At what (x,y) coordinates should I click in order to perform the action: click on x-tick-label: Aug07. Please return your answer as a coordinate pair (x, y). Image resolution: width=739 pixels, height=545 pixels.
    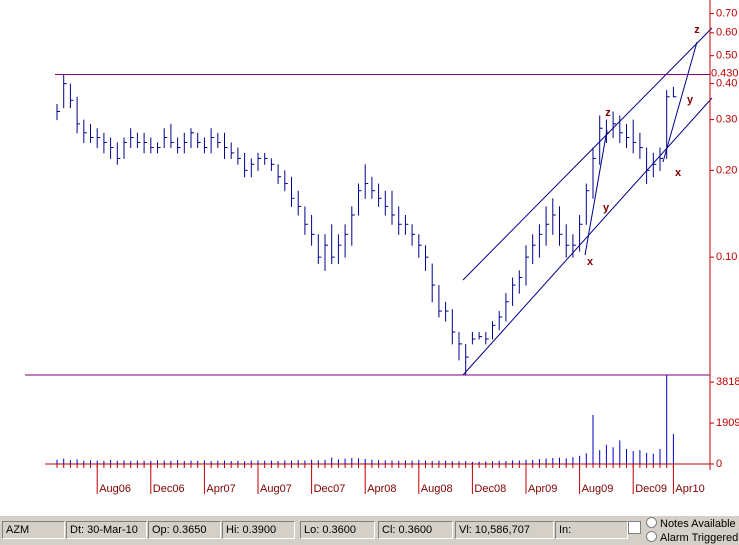
    Looking at the image, I should click on (276, 489).